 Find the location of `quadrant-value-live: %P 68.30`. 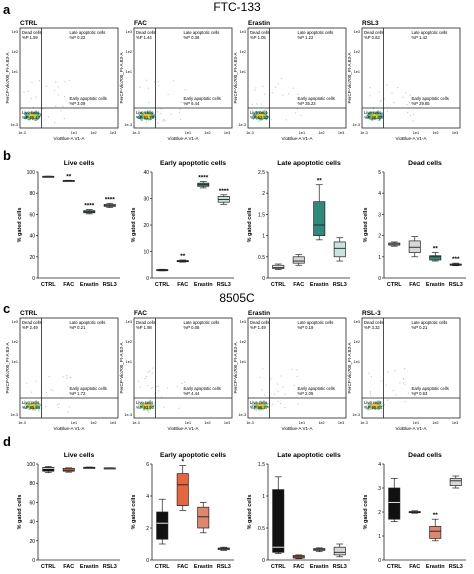

quadrant-value-live: %P 68.30 is located at coordinates (373, 117).